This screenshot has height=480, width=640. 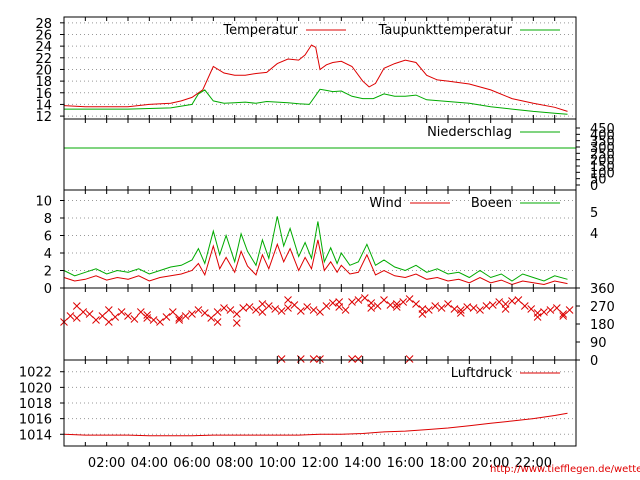 I want to click on y-tick-label: 1014, so click(x=35, y=435).